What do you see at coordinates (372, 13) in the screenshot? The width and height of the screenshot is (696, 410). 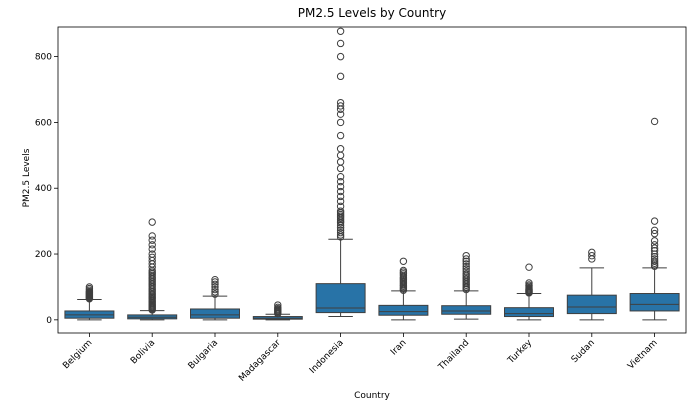 I see `chart-title: PM2.5 Levels by Country` at bounding box center [372, 13].